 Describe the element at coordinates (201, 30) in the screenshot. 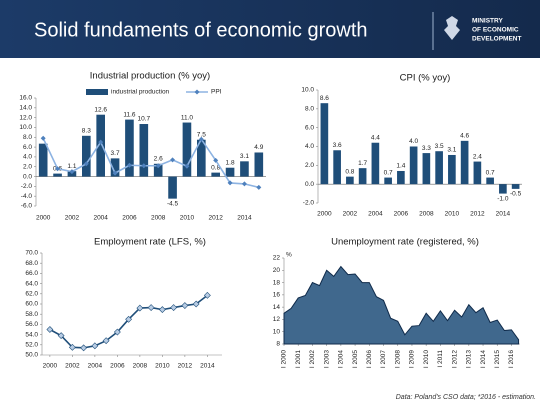

I see `page-title: Solid fundaments of economic growth` at that location.